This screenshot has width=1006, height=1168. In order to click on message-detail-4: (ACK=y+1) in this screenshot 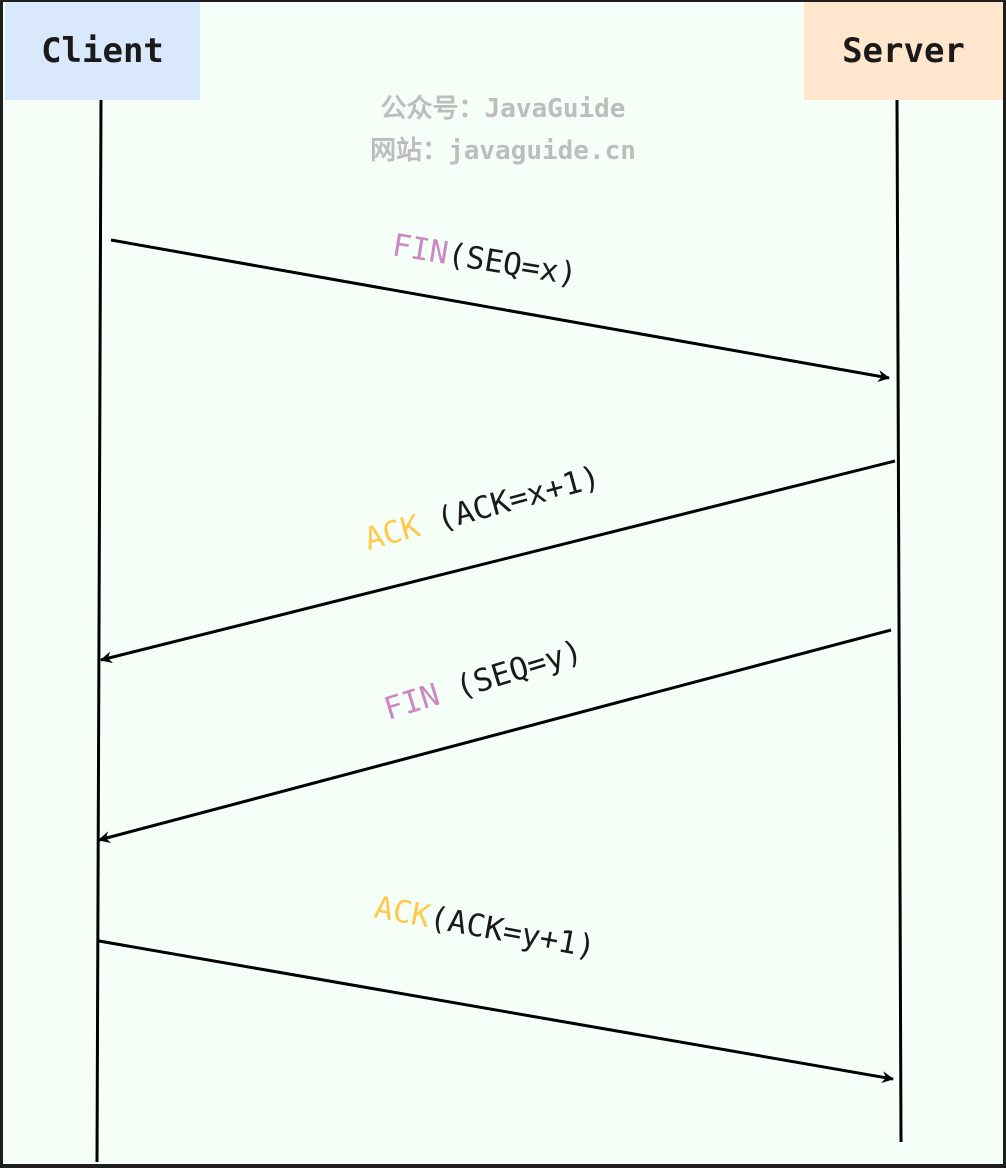, I will do `click(513, 933)`.